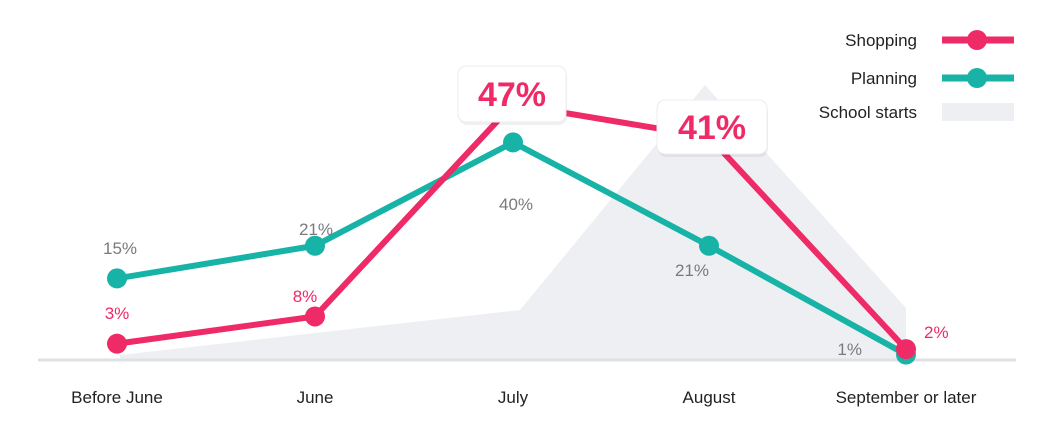 This screenshot has height=436, width=1054. What do you see at coordinates (117, 397) in the screenshot?
I see `x-tick-before-june: Before June` at bounding box center [117, 397].